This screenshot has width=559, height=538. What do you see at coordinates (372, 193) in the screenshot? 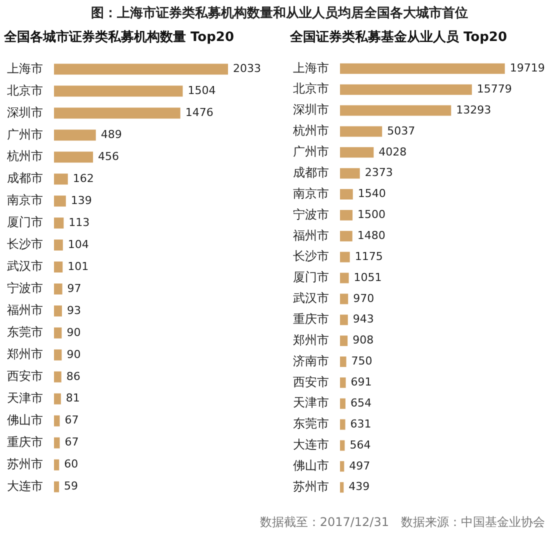
I see `data-label: 1540` at bounding box center [372, 193].